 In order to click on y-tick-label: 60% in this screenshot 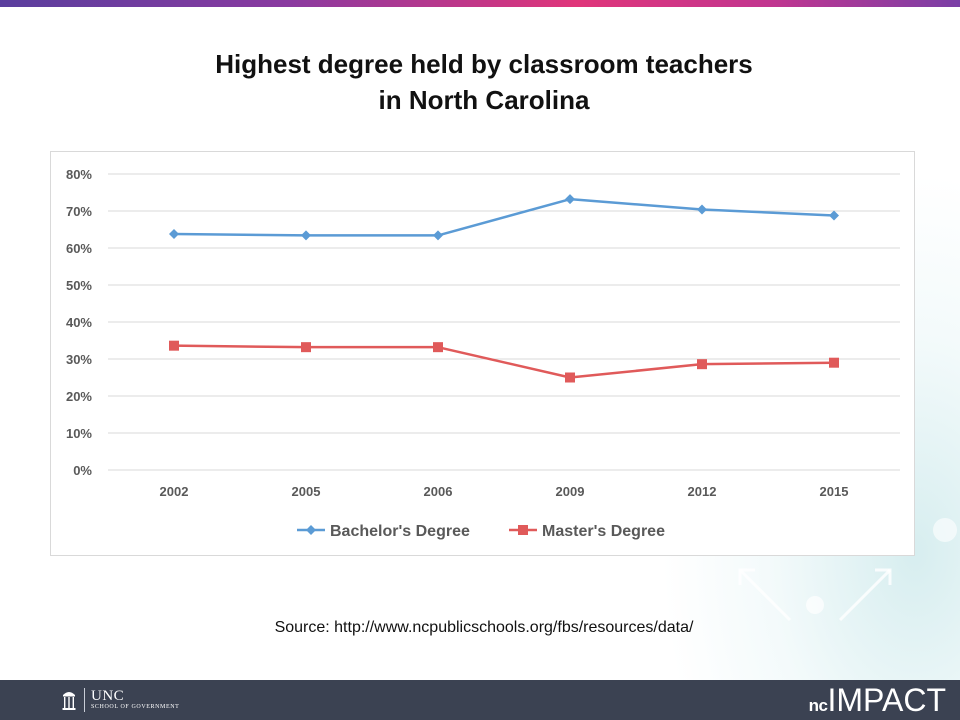, I will do `click(79, 248)`.